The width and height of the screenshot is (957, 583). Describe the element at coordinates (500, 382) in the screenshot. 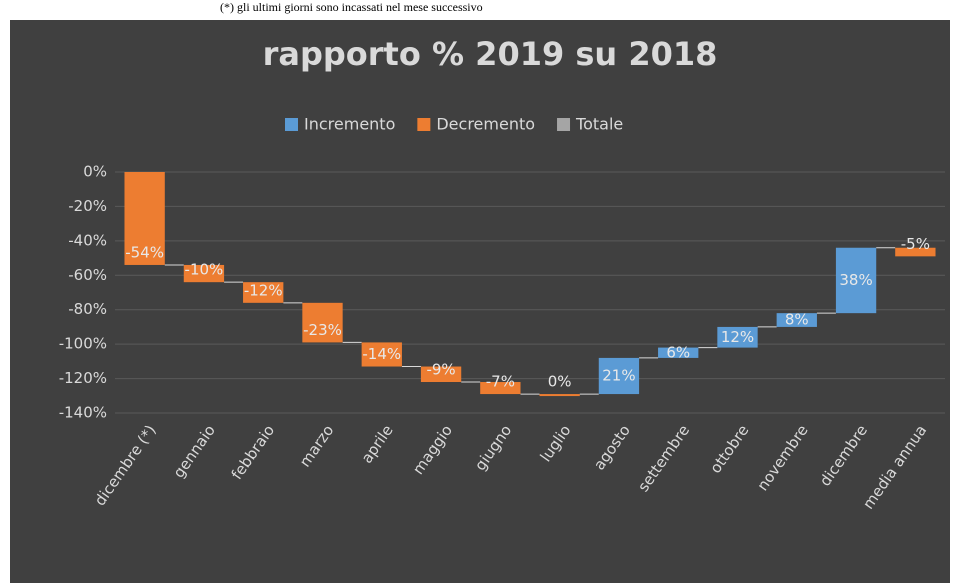

I see `value-label: -7%` at that location.